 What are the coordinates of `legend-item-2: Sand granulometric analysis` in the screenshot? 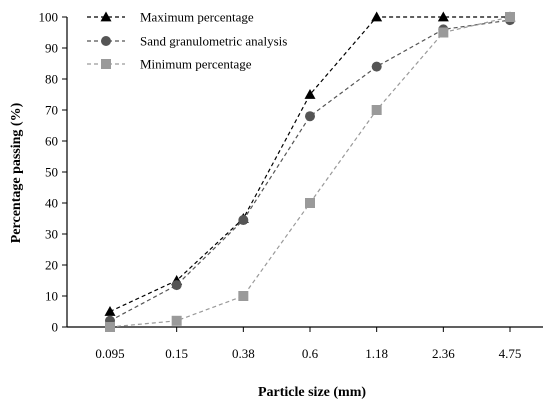 It's located at (187, 41).